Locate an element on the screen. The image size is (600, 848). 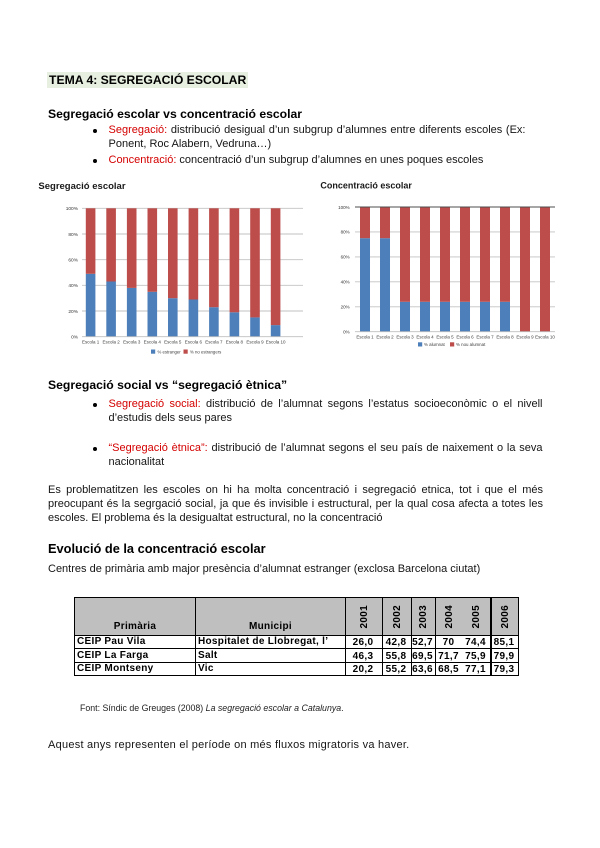
svg-text: % no estrangers is located at coordinates (205, 351).